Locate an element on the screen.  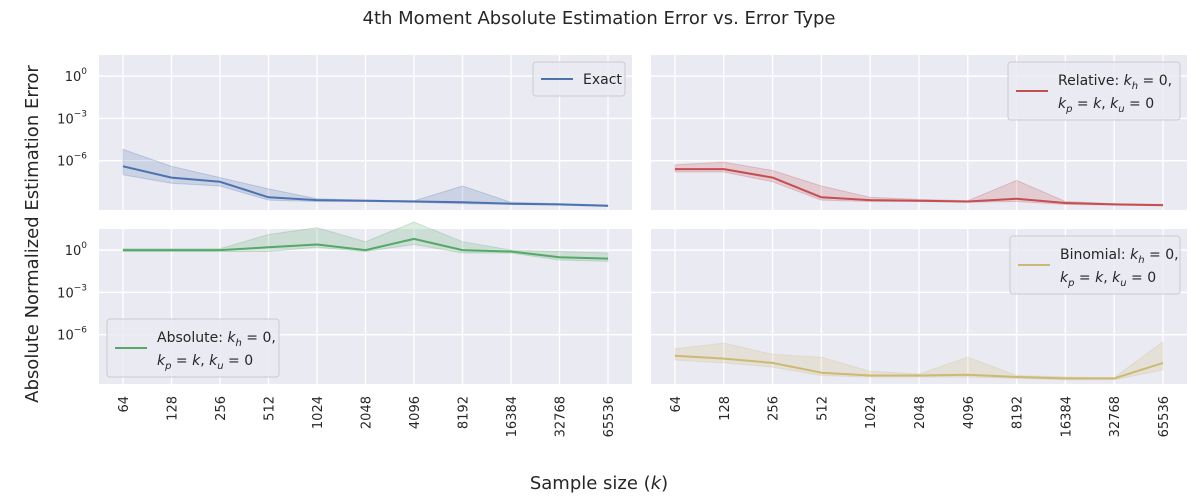
legend: Relative: kh​ = 0, kp​ = k, ku​ = 0 is located at coordinates (1094, 91).